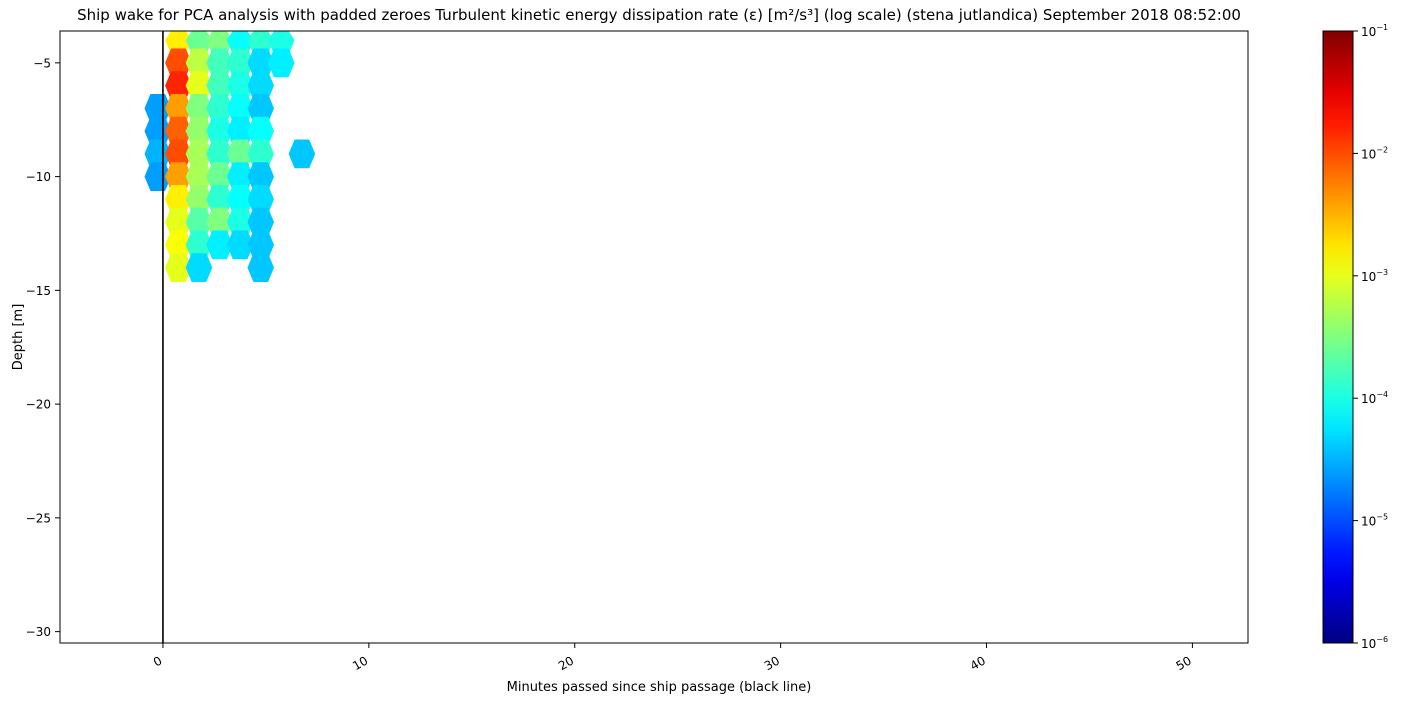  What do you see at coordinates (772, 663) in the screenshot?
I see `x-tick-label: 30` at bounding box center [772, 663].